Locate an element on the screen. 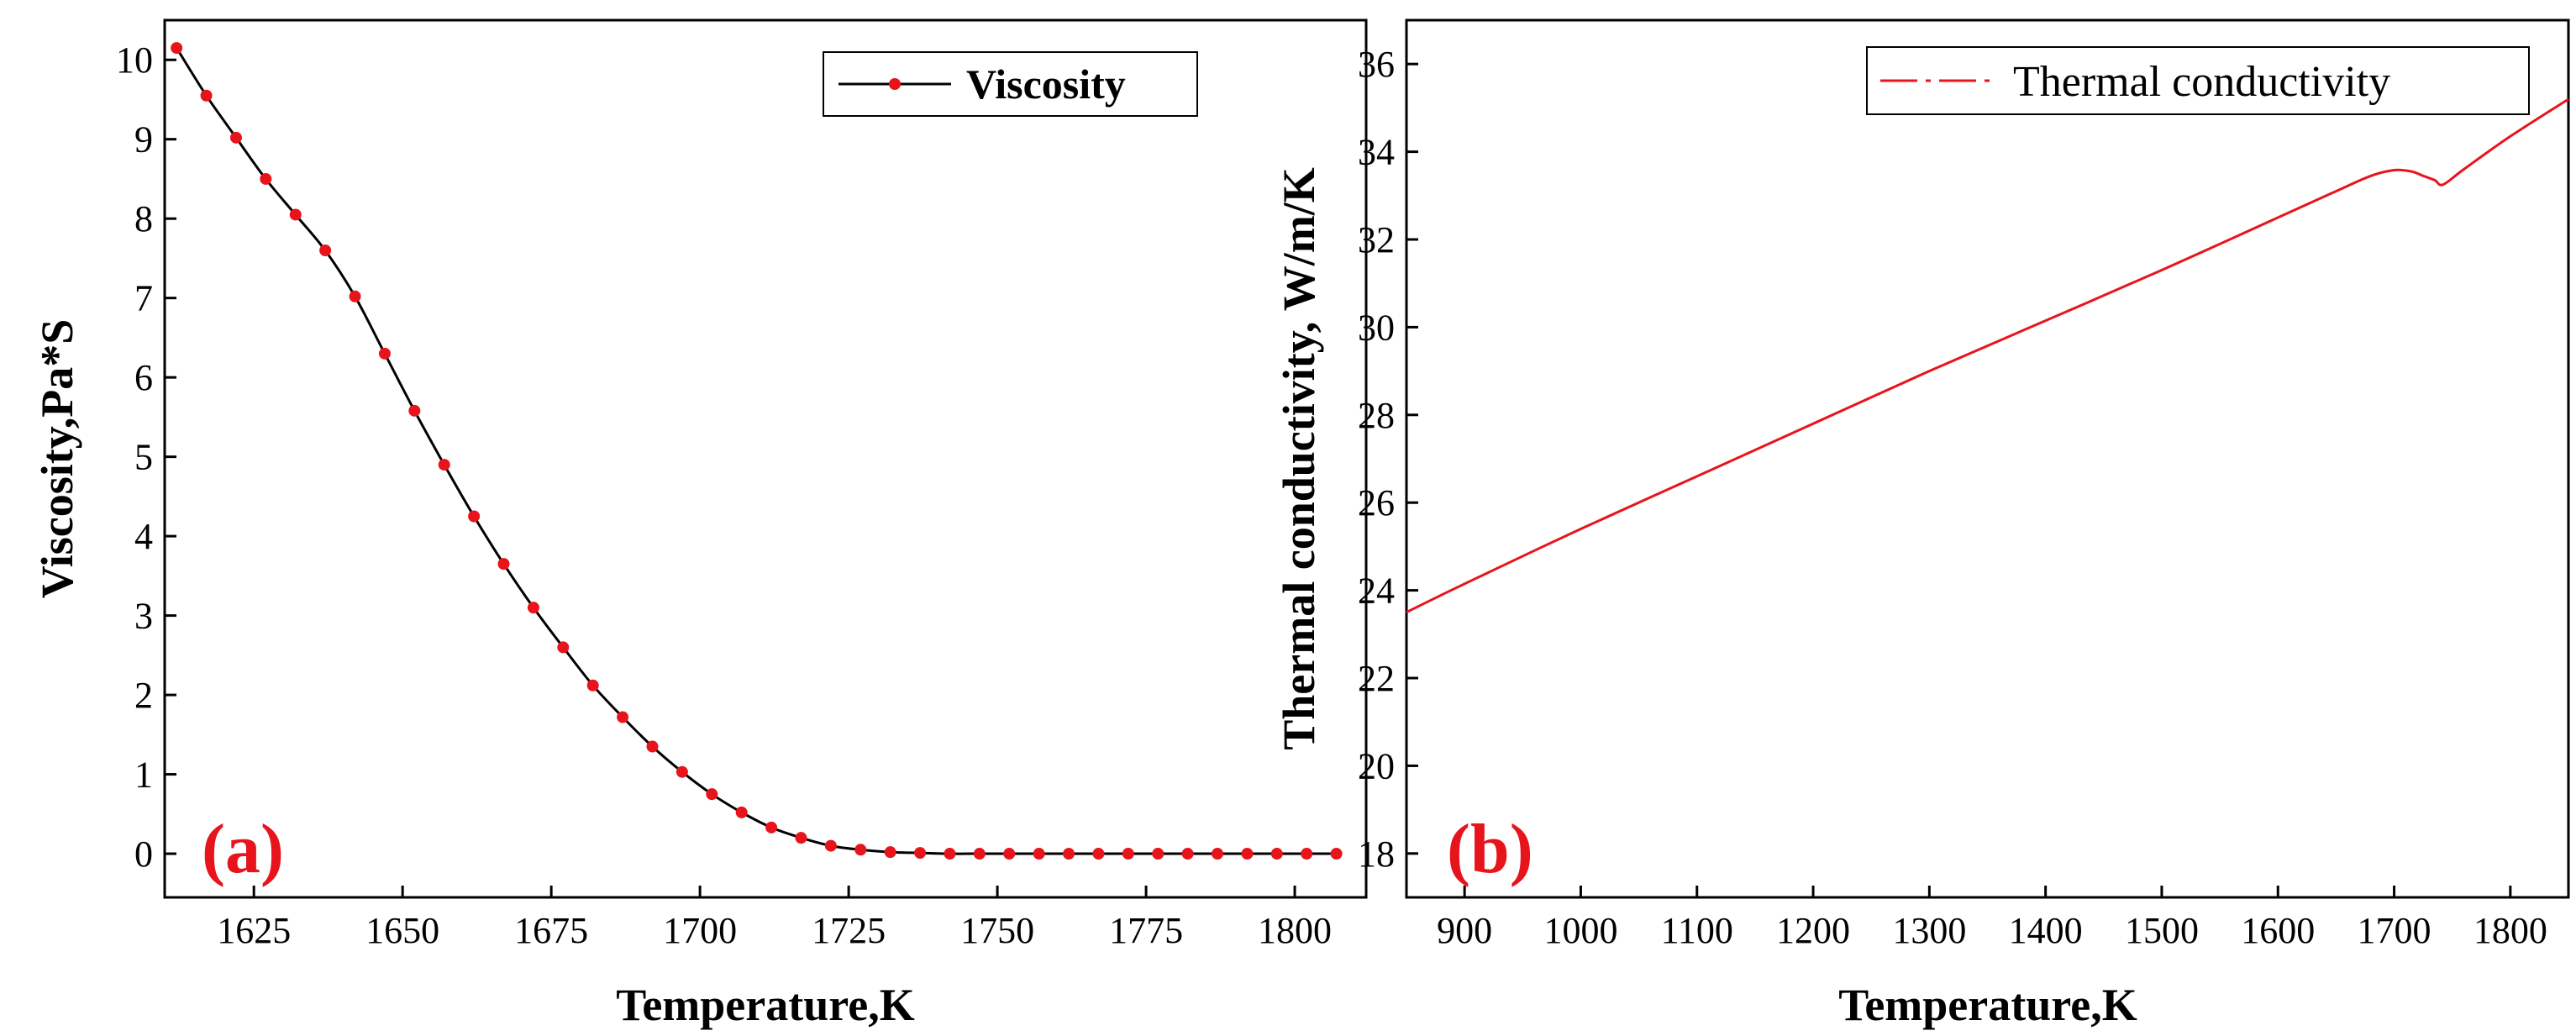  viscosity-y-tick-label: 1 is located at coordinates (143, 776).